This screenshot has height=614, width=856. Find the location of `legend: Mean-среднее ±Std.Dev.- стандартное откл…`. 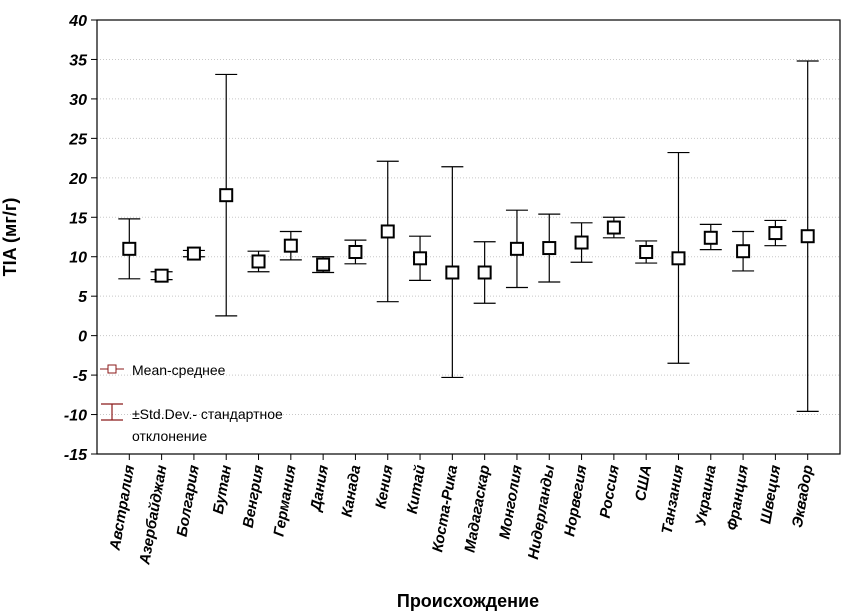

legend: Mean-среднее ±Std.Dev.- стандартное откл… is located at coordinates (191, 403).